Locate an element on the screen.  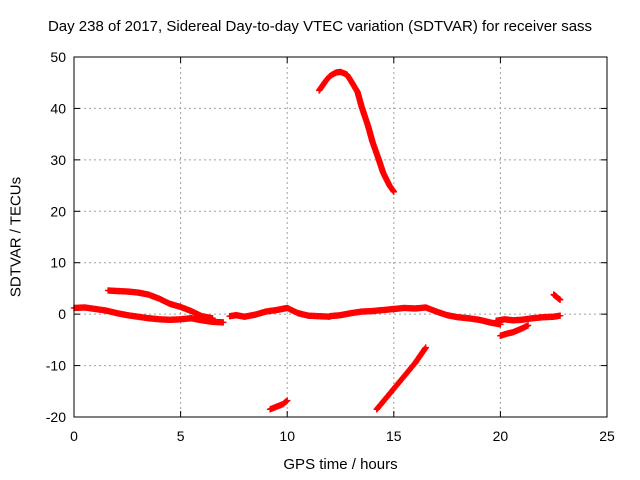
x-axis-label: GPS time / hours is located at coordinates (340, 464).